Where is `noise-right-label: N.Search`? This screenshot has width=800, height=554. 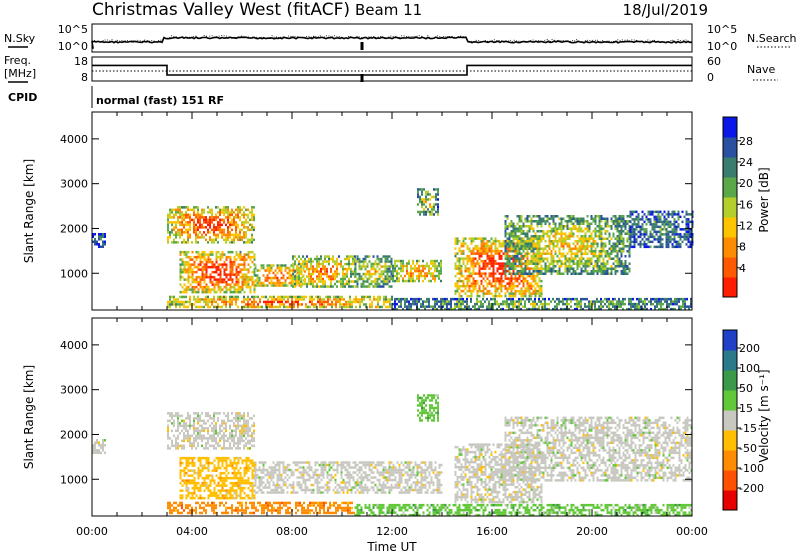 noise-right-label: N.Search is located at coordinates (772, 38).